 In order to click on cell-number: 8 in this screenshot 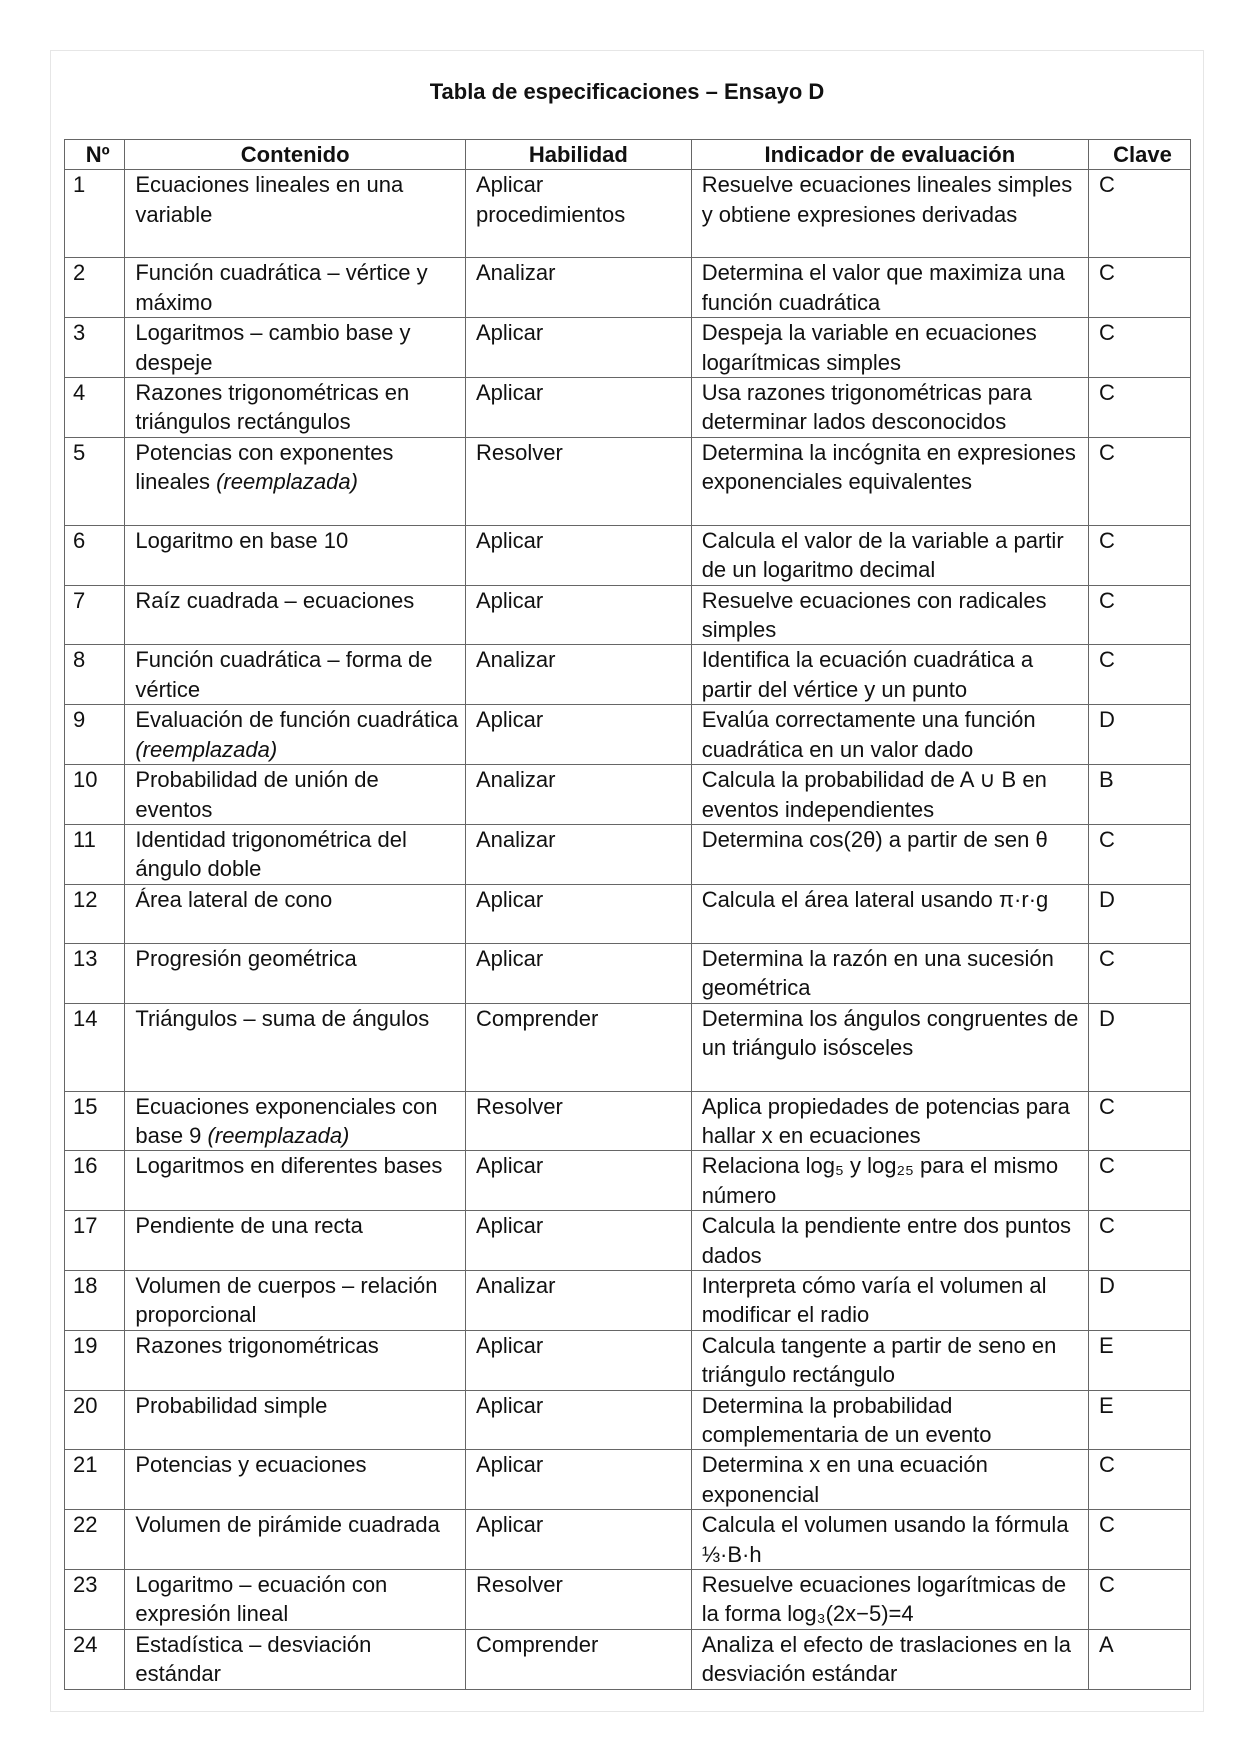, I will do `click(94, 675)`.